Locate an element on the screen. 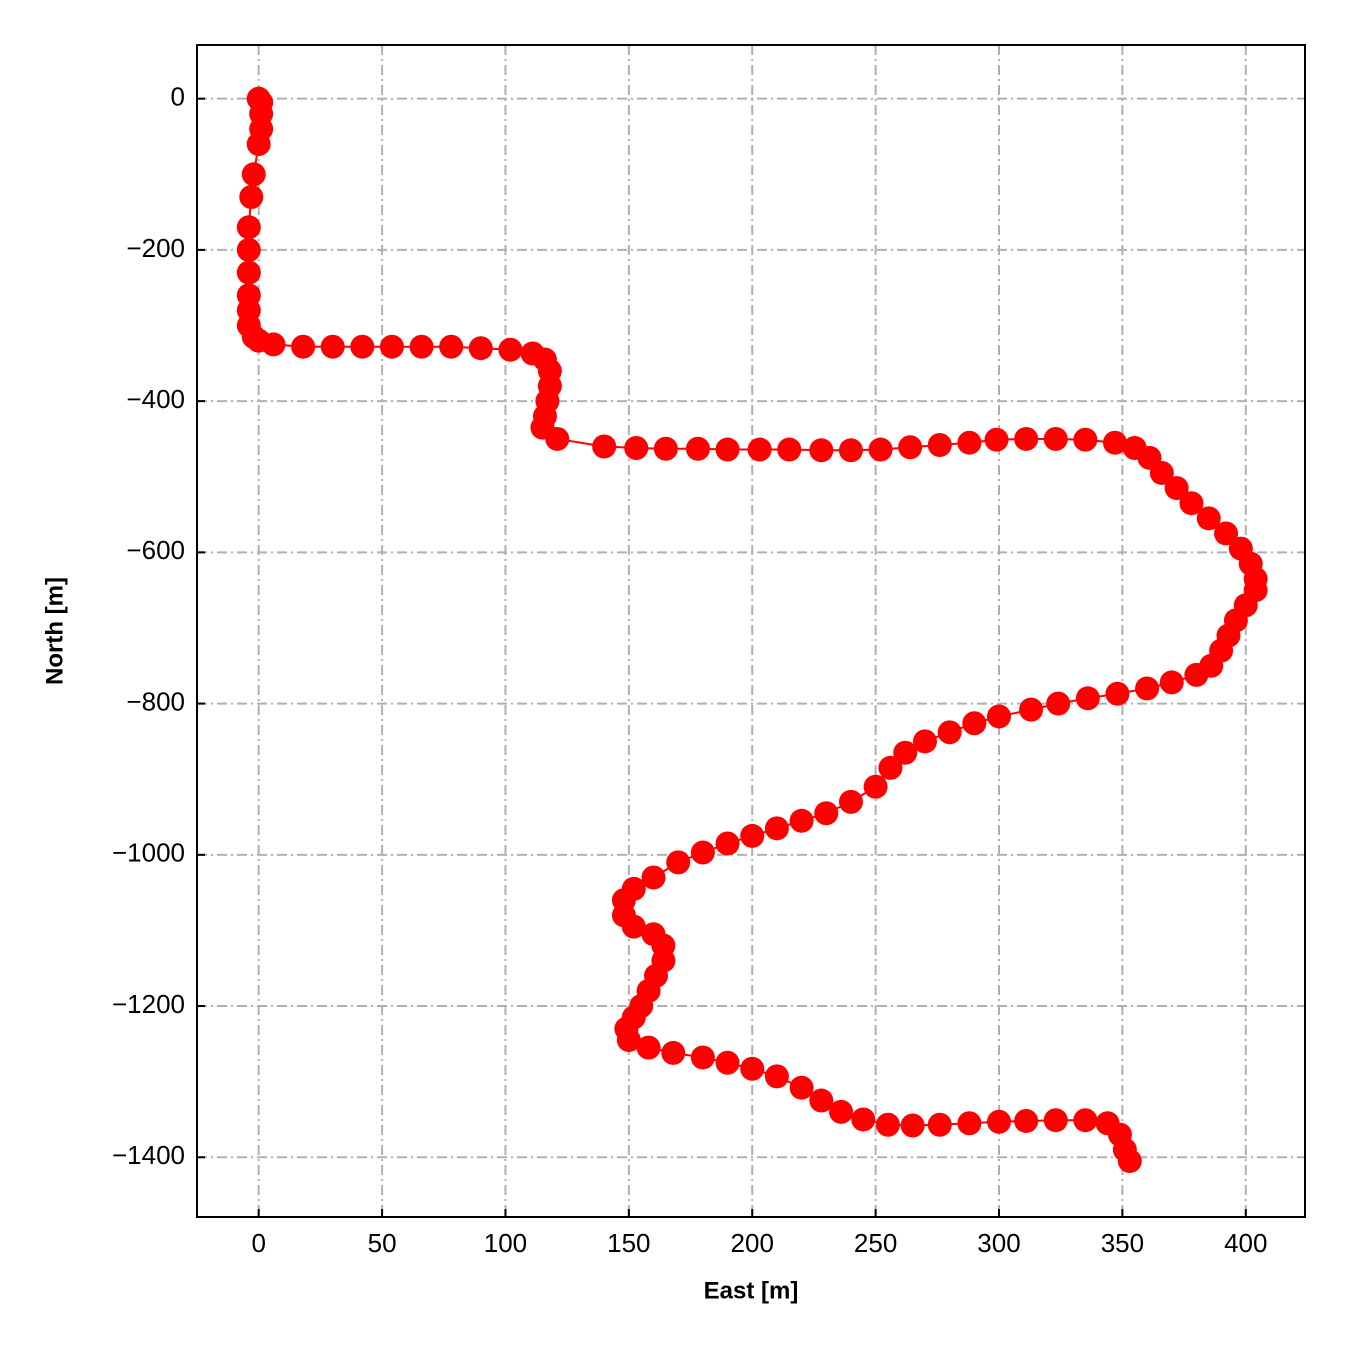  y-tick-label: −1200 is located at coordinates (148, 1004).